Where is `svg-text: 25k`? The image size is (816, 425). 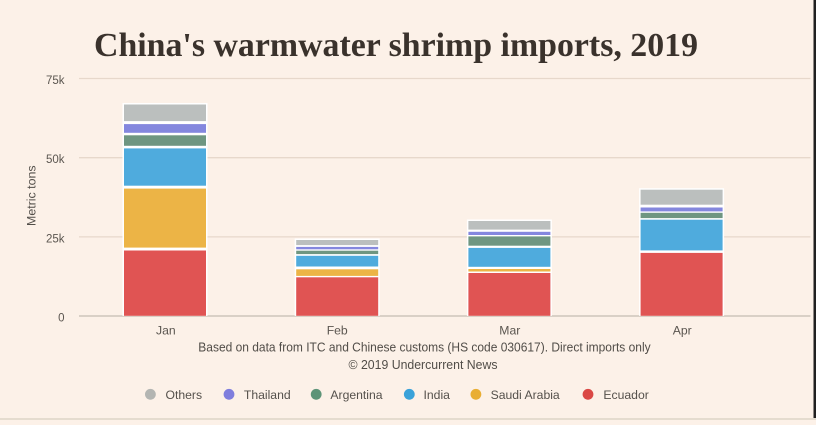
svg-text: 25k is located at coordinates (55, 239).